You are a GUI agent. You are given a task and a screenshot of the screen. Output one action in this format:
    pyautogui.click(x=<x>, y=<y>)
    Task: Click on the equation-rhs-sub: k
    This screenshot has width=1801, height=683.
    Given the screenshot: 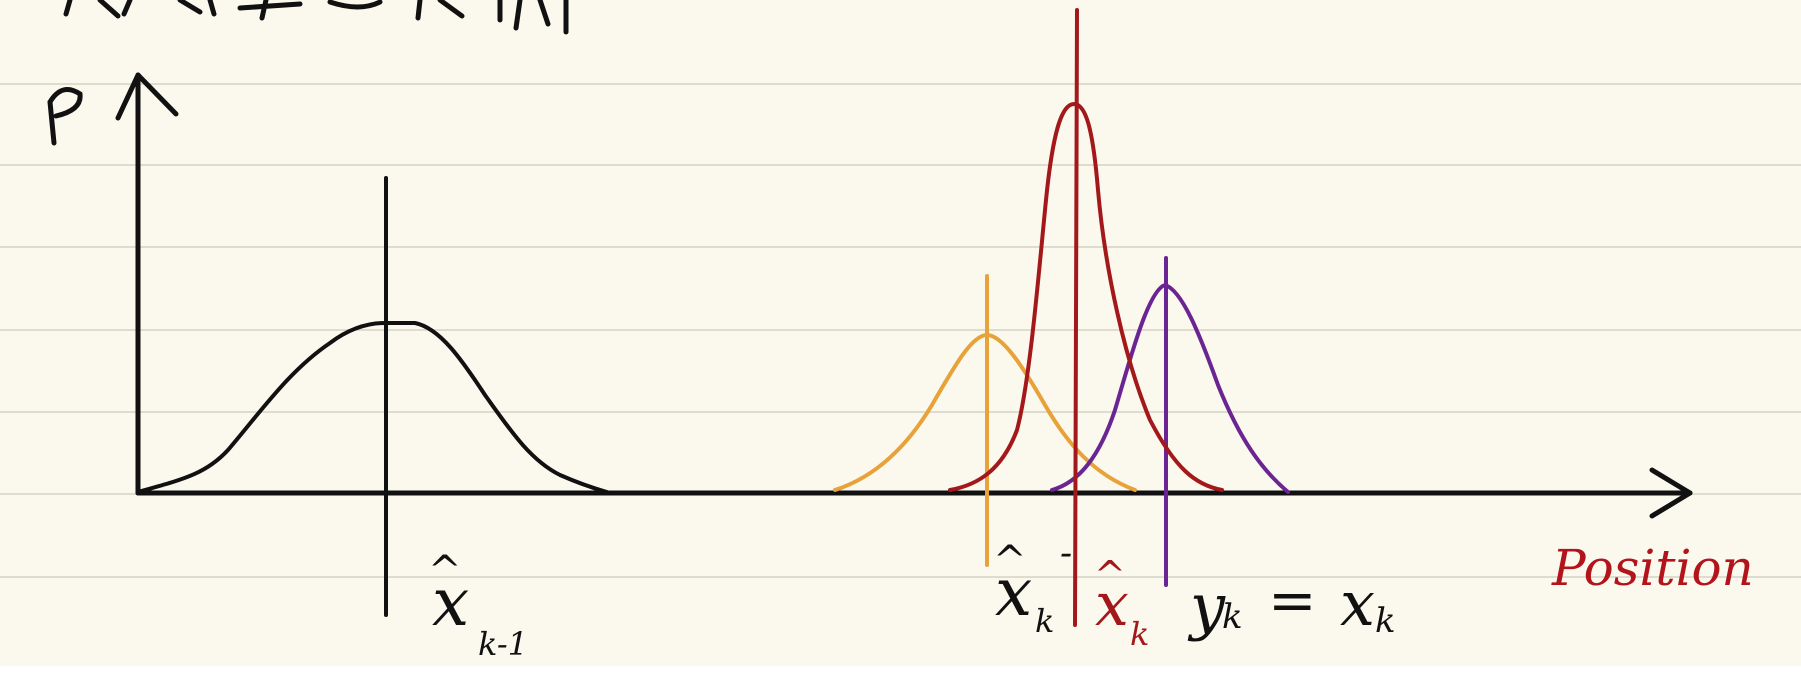 What is the action you would take?
    pyautogui.click(x=1385, y=621)
    